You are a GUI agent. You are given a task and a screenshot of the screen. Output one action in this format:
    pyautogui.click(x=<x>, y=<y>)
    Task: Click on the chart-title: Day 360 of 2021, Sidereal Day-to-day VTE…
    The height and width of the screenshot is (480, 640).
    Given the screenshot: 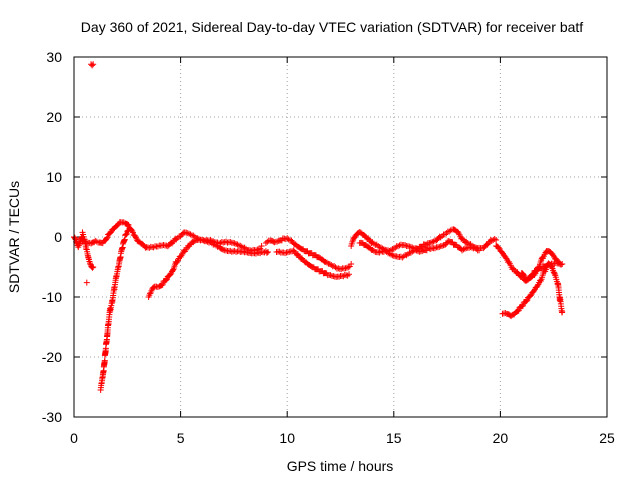 What is the action you would take?
    pyautogui.click(x=332, y=27)
    